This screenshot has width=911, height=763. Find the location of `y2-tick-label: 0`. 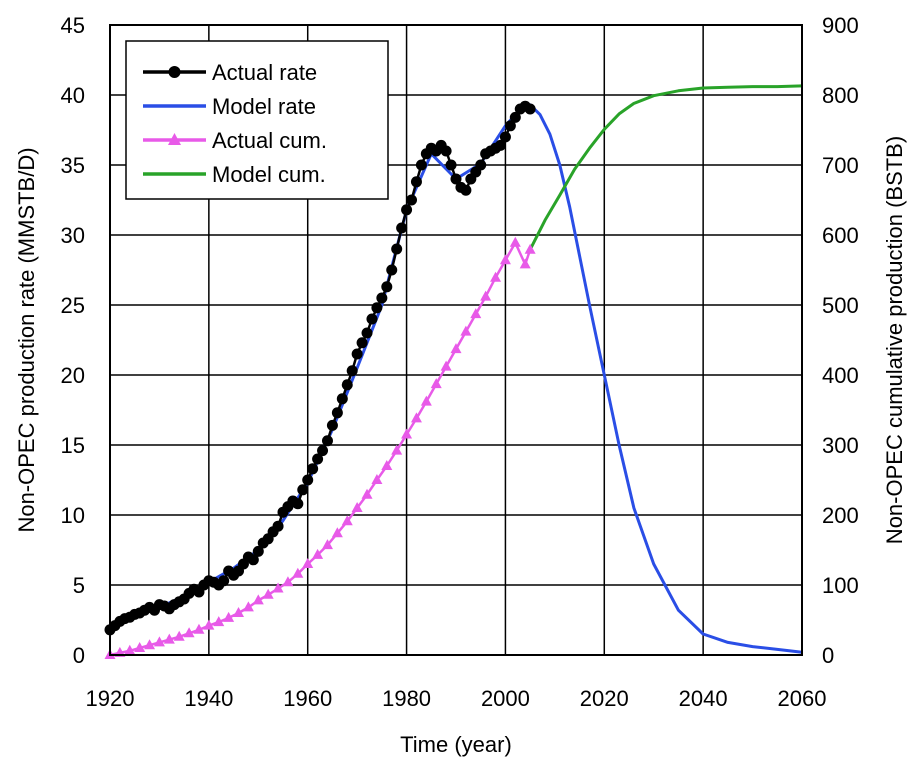

y2-tick-label: 0 is located at coordinates (828, 655).